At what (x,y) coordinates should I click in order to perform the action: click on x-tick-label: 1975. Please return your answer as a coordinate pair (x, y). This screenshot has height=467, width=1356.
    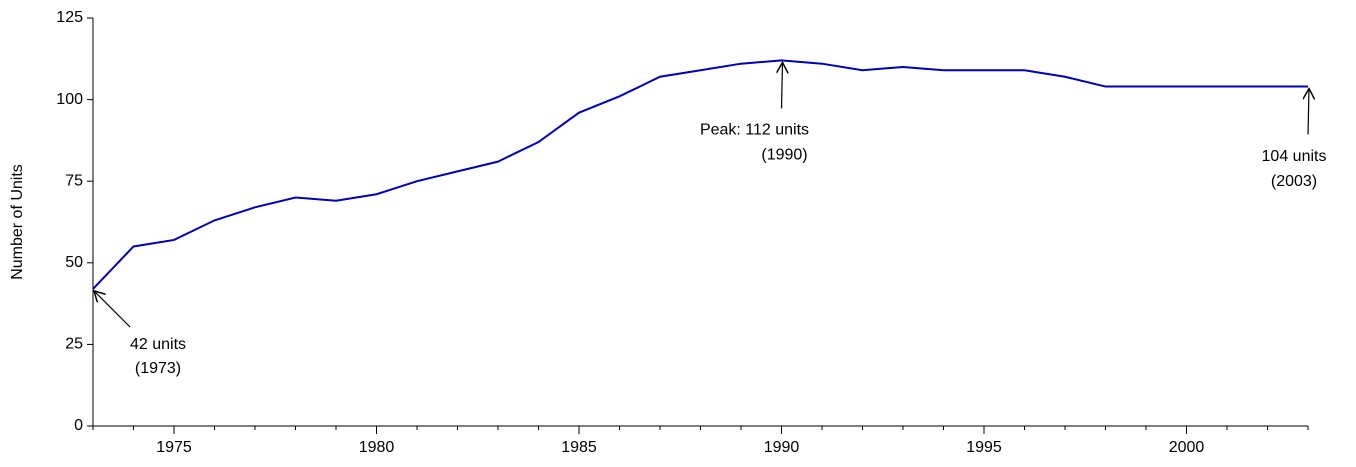
    Looking at the image, I should click on (174, 447).